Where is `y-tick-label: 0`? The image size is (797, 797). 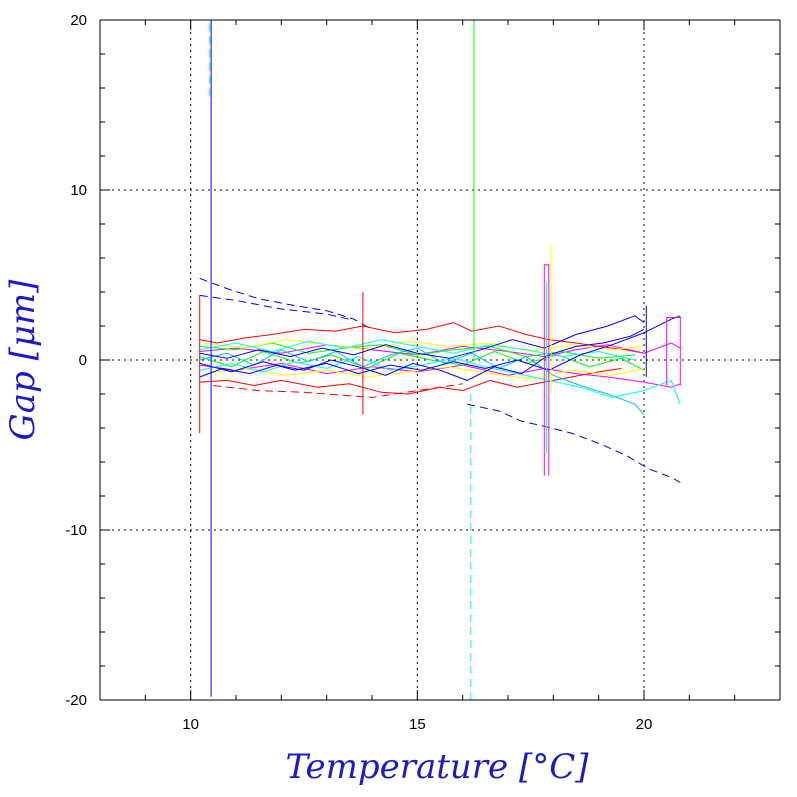
y-tick-label: 0 is located at coordinates (83, 360).